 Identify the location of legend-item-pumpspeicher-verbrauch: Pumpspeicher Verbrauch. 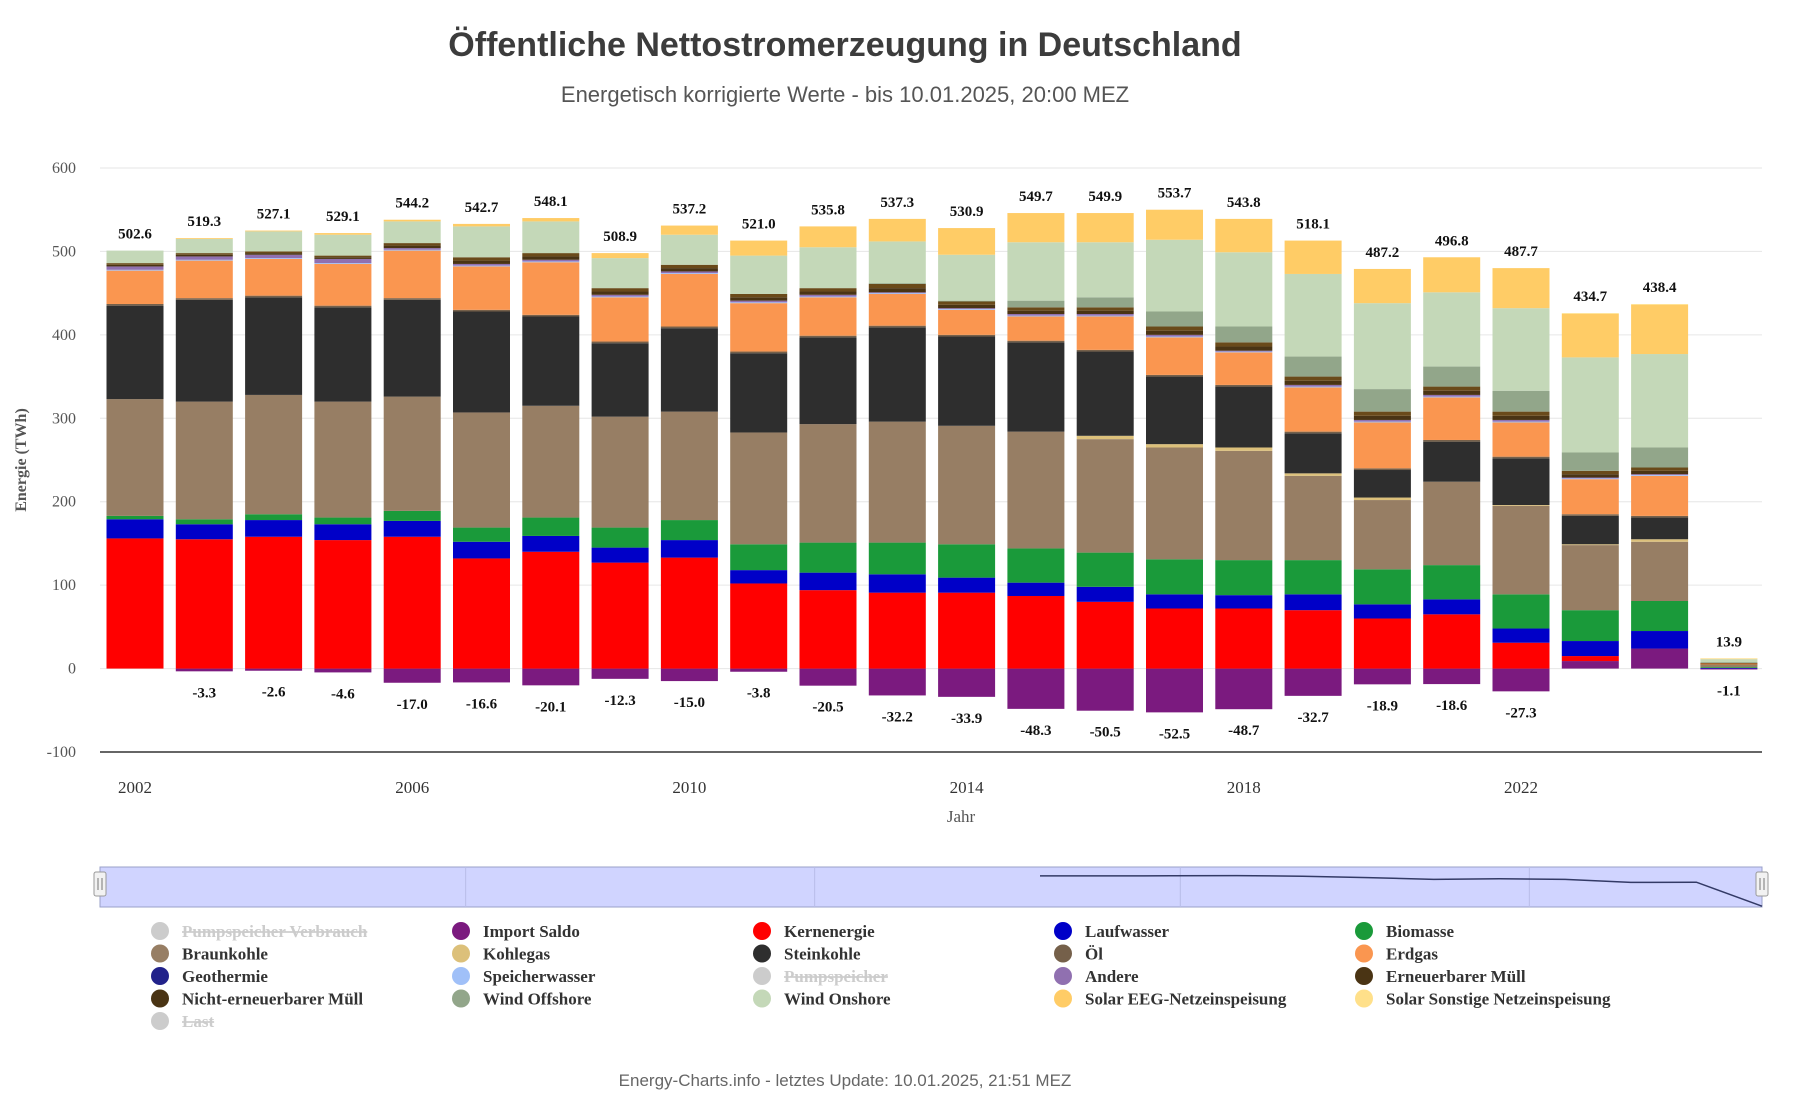
(259, 931).